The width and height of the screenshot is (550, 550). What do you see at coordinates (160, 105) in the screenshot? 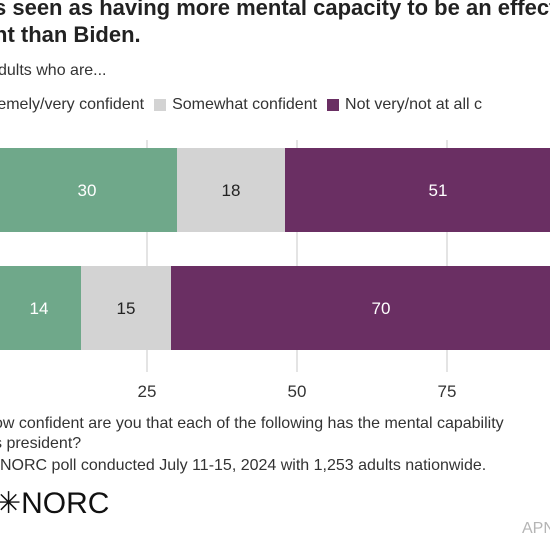
I see `legend-swatch-somewhat` at bounding box center [160, 105].